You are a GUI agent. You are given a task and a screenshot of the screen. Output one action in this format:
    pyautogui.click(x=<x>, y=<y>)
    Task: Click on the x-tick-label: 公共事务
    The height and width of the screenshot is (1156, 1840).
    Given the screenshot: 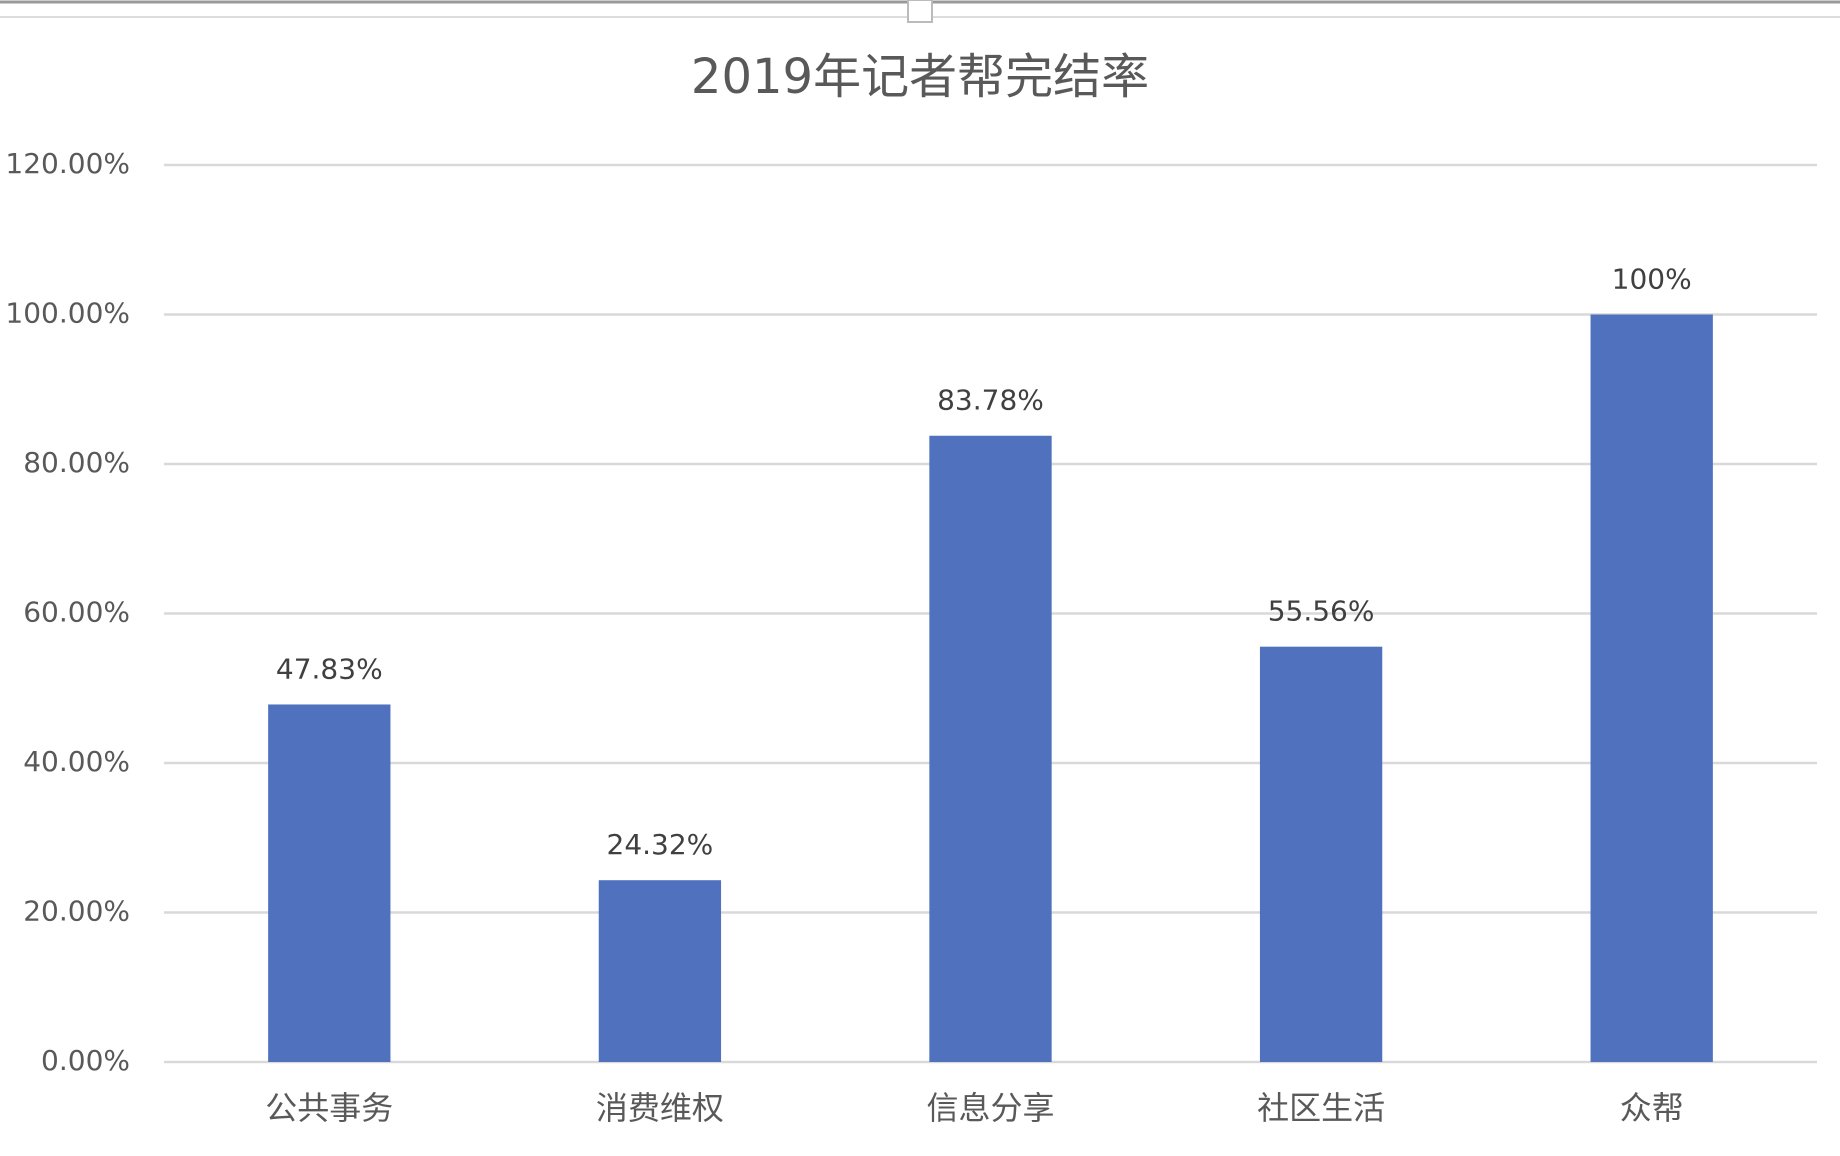 What is the action you would take?
    pyautogui.click(x=329, y=1108)
    